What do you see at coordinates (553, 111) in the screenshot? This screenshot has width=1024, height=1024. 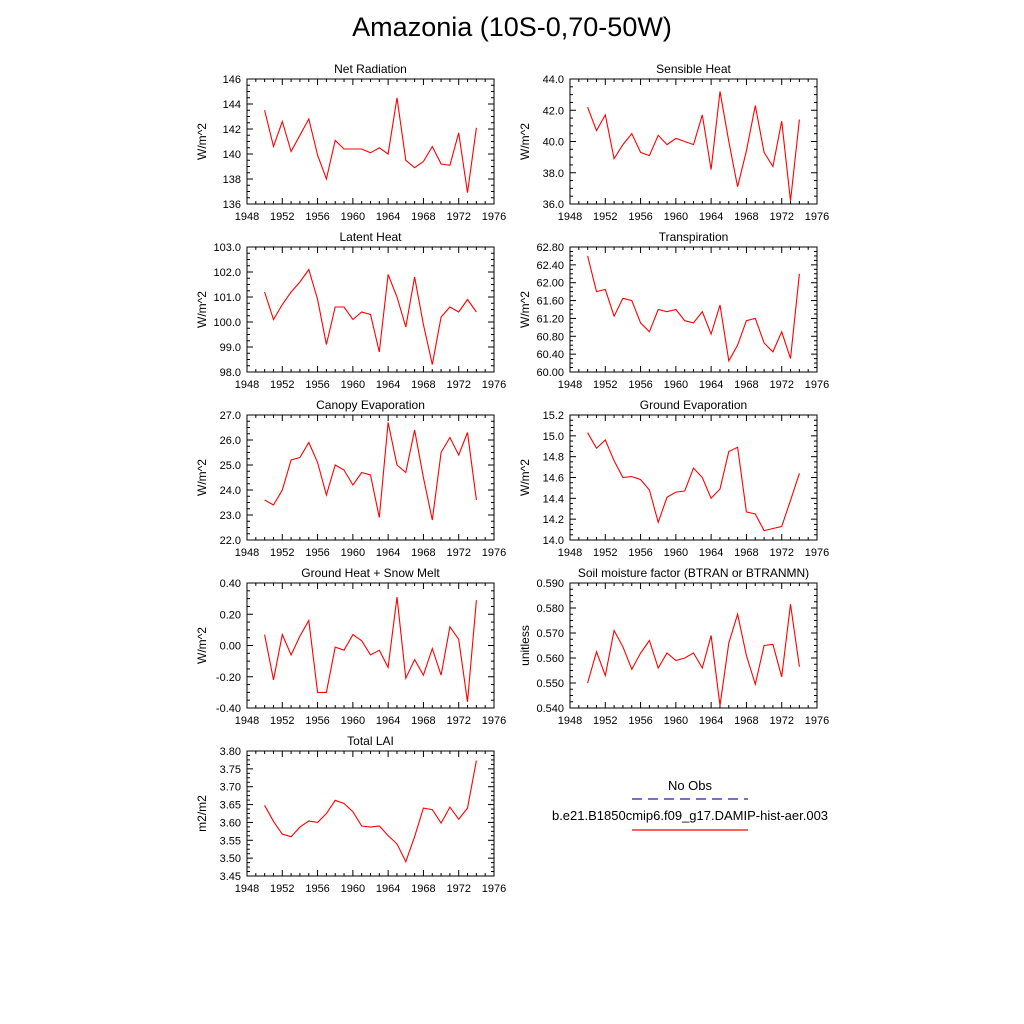 I see `y-tick-label: 42.0` at bounding box center [553, 111].